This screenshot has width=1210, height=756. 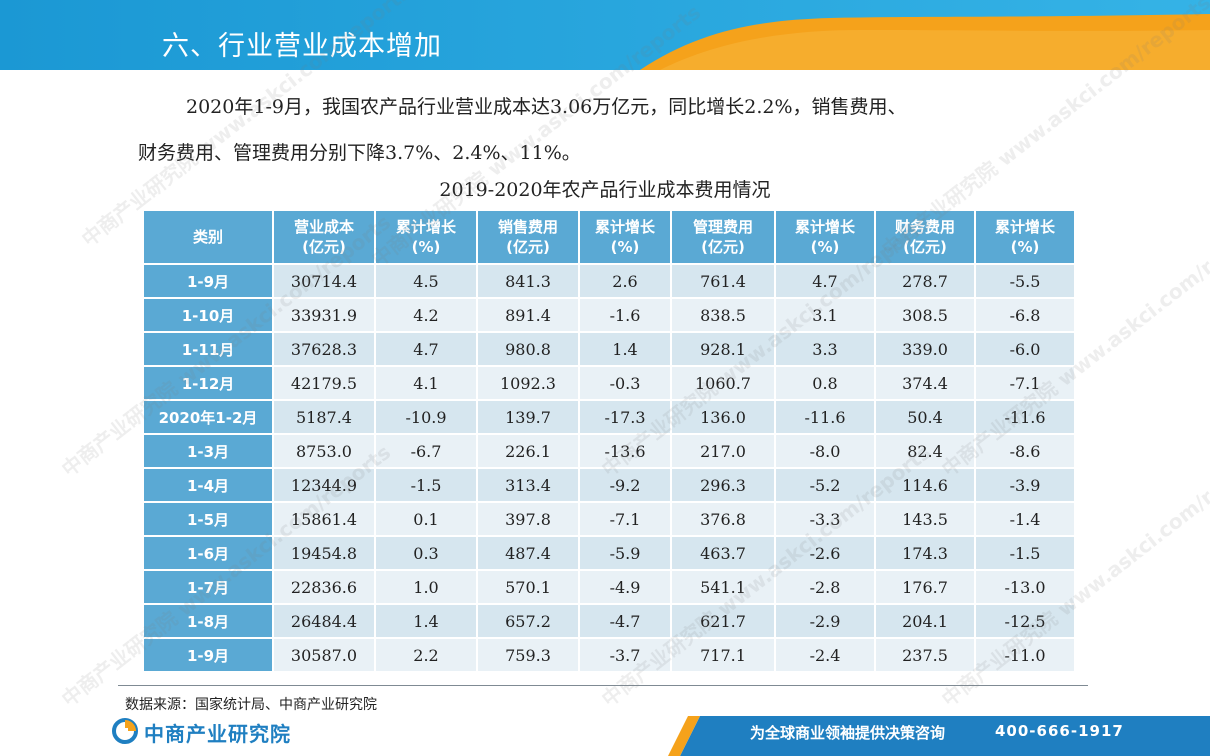 What do you see at coordinates (528, 237) in the screenshot?
I see `header-selling-expense: 销售费用 (亿元)` at bounding box center [528, 237].